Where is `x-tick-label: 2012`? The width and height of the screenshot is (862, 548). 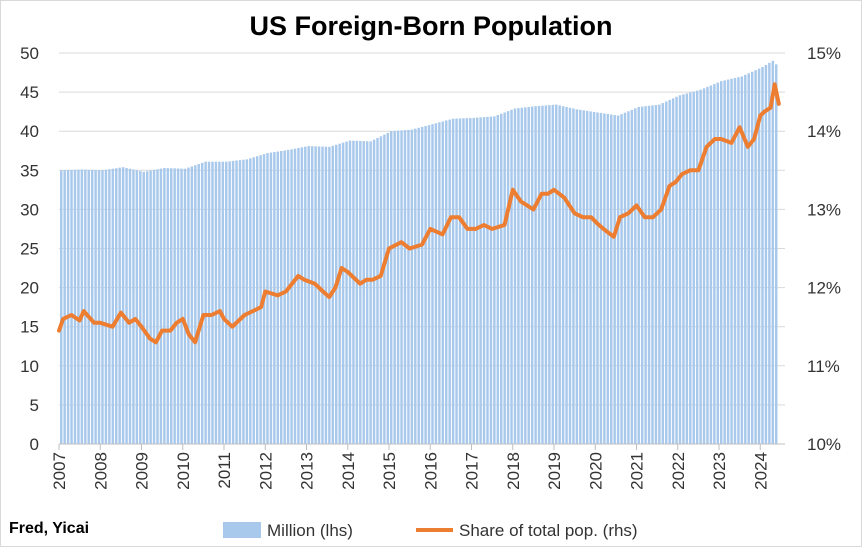
x-tick-label: 2012 is located at coordinates (265, 471).